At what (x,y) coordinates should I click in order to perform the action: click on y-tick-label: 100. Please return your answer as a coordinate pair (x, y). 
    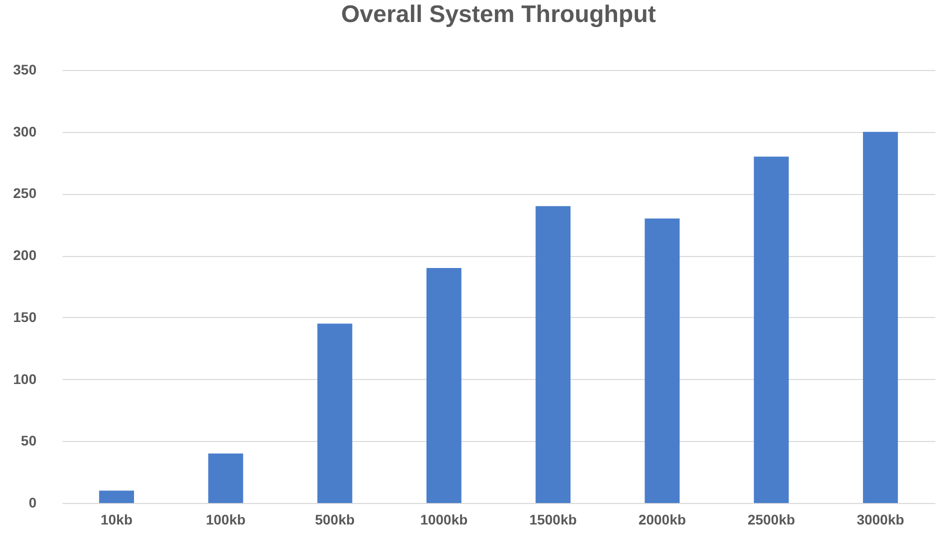
    Looking at the image, I should click on (25, 378).